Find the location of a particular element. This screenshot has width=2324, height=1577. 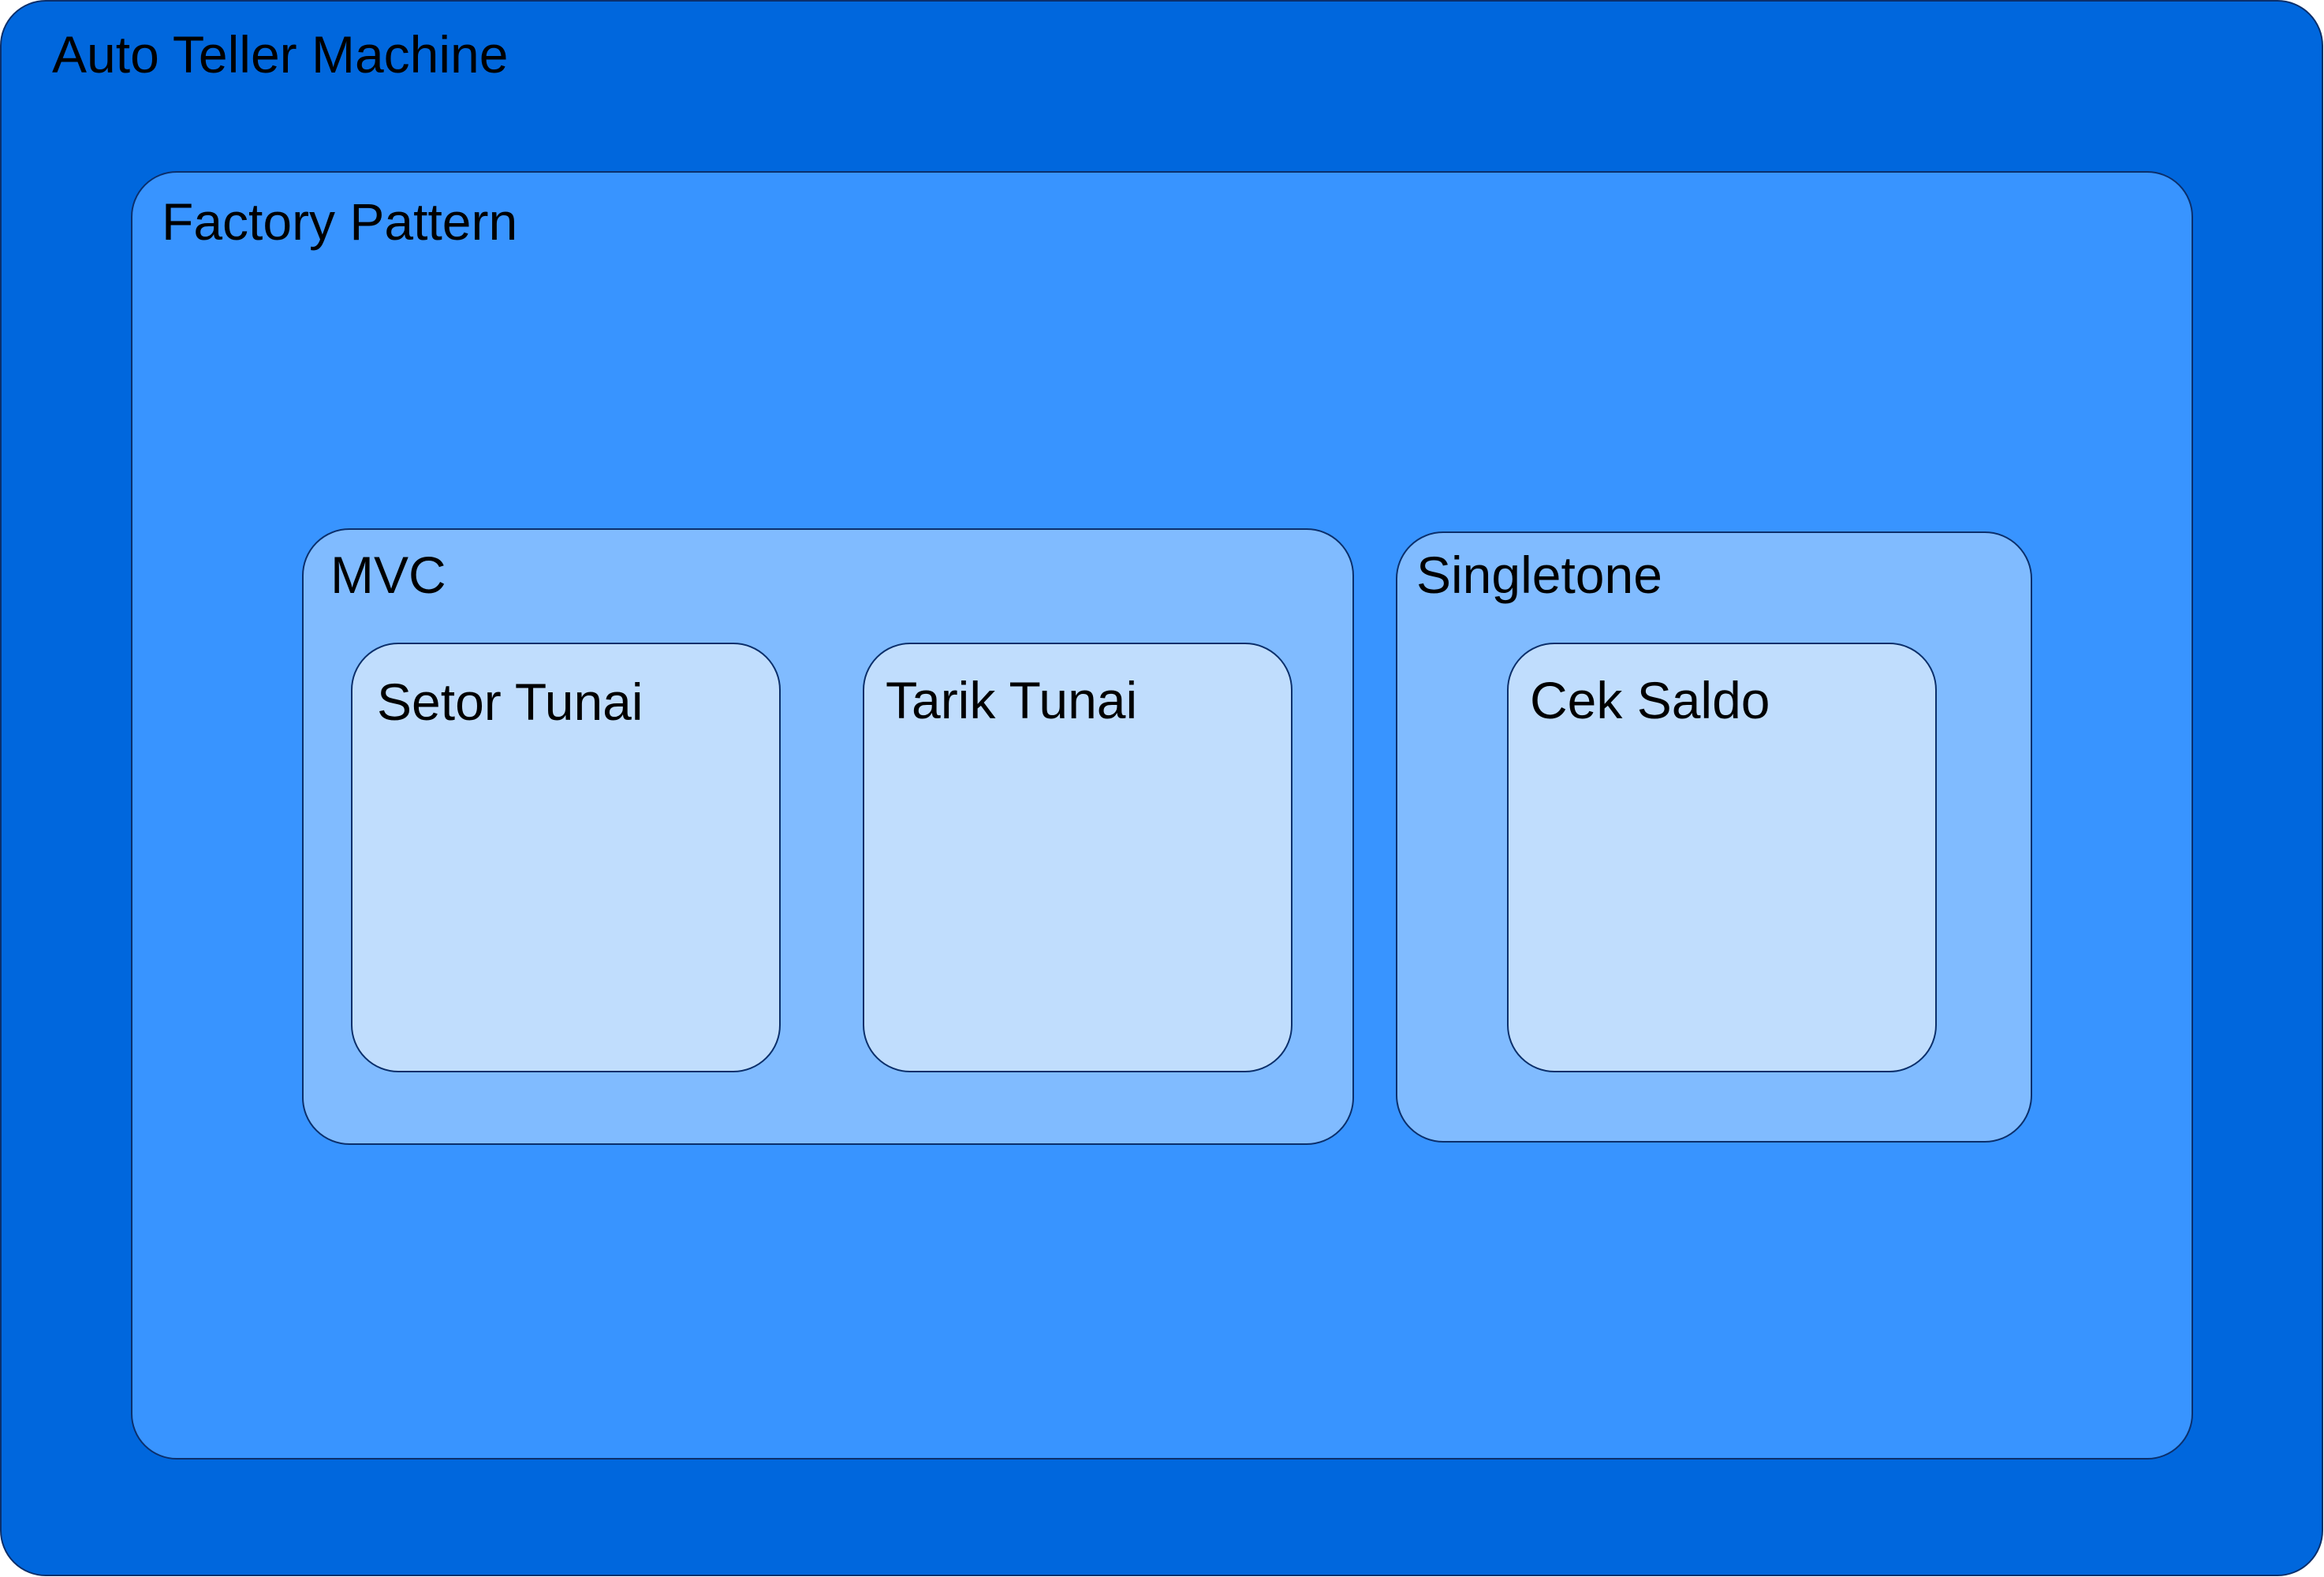

setor-tunai-box is located at coordinates (566, 857).